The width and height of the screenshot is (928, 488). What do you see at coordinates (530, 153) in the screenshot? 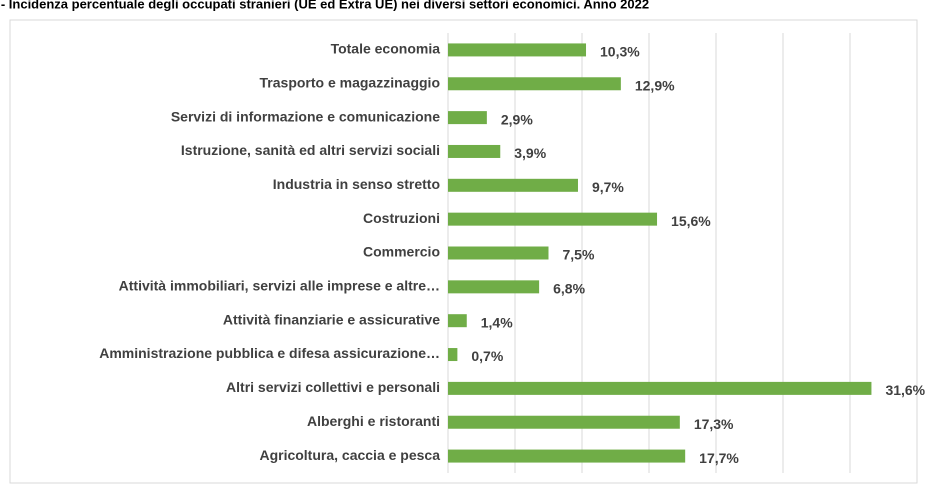
I see `data-label: 3,9%` at bounding box center [530, 153].